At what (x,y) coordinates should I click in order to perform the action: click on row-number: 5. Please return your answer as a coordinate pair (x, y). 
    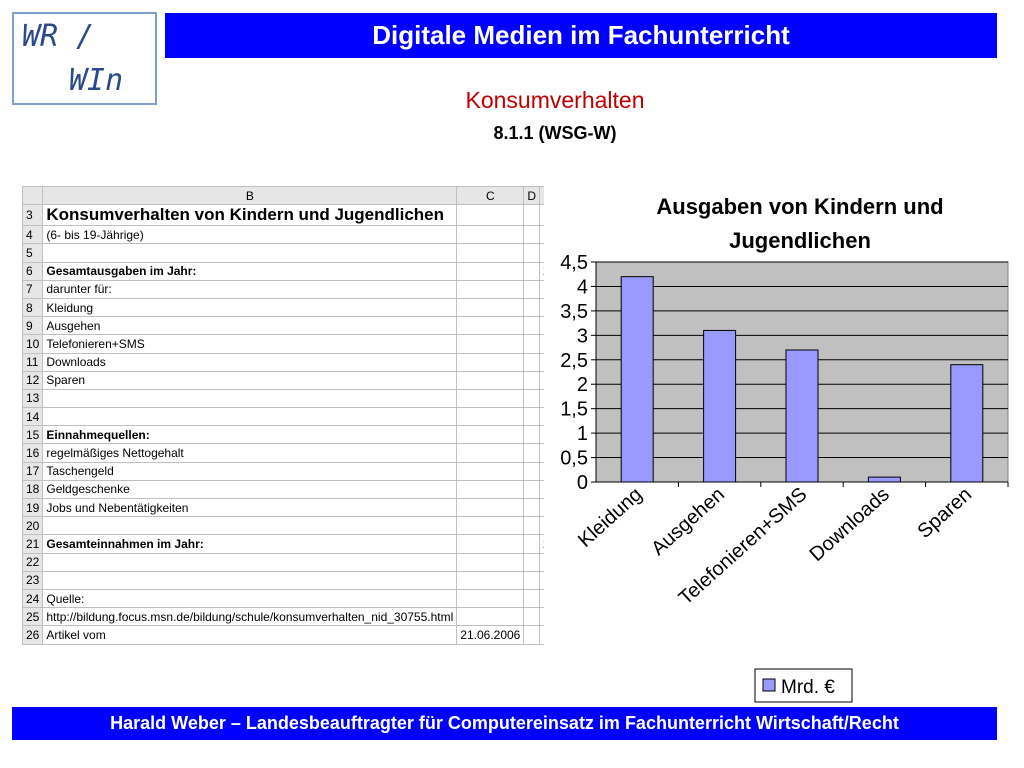
    Looking at the image, I should click on (33, 253).